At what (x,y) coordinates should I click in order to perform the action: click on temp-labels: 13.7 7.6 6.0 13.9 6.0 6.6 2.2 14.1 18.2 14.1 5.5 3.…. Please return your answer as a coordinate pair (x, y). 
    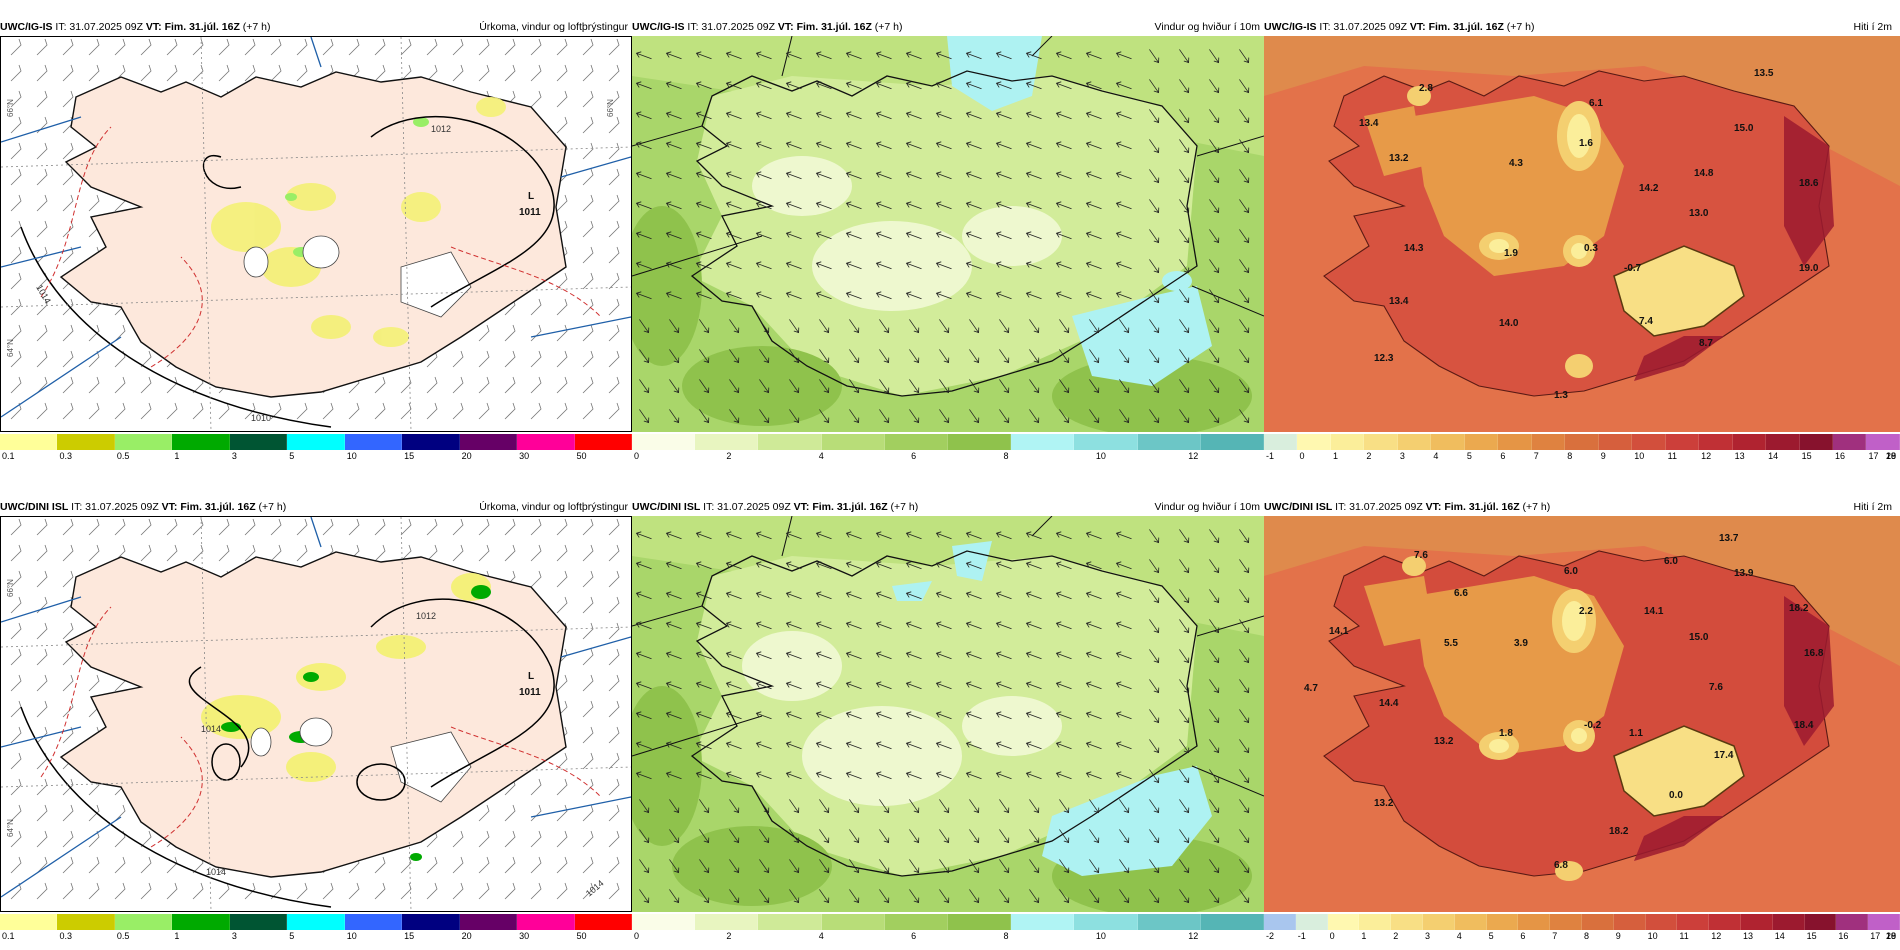
    Looking at the image, I should click on (1564, 702).